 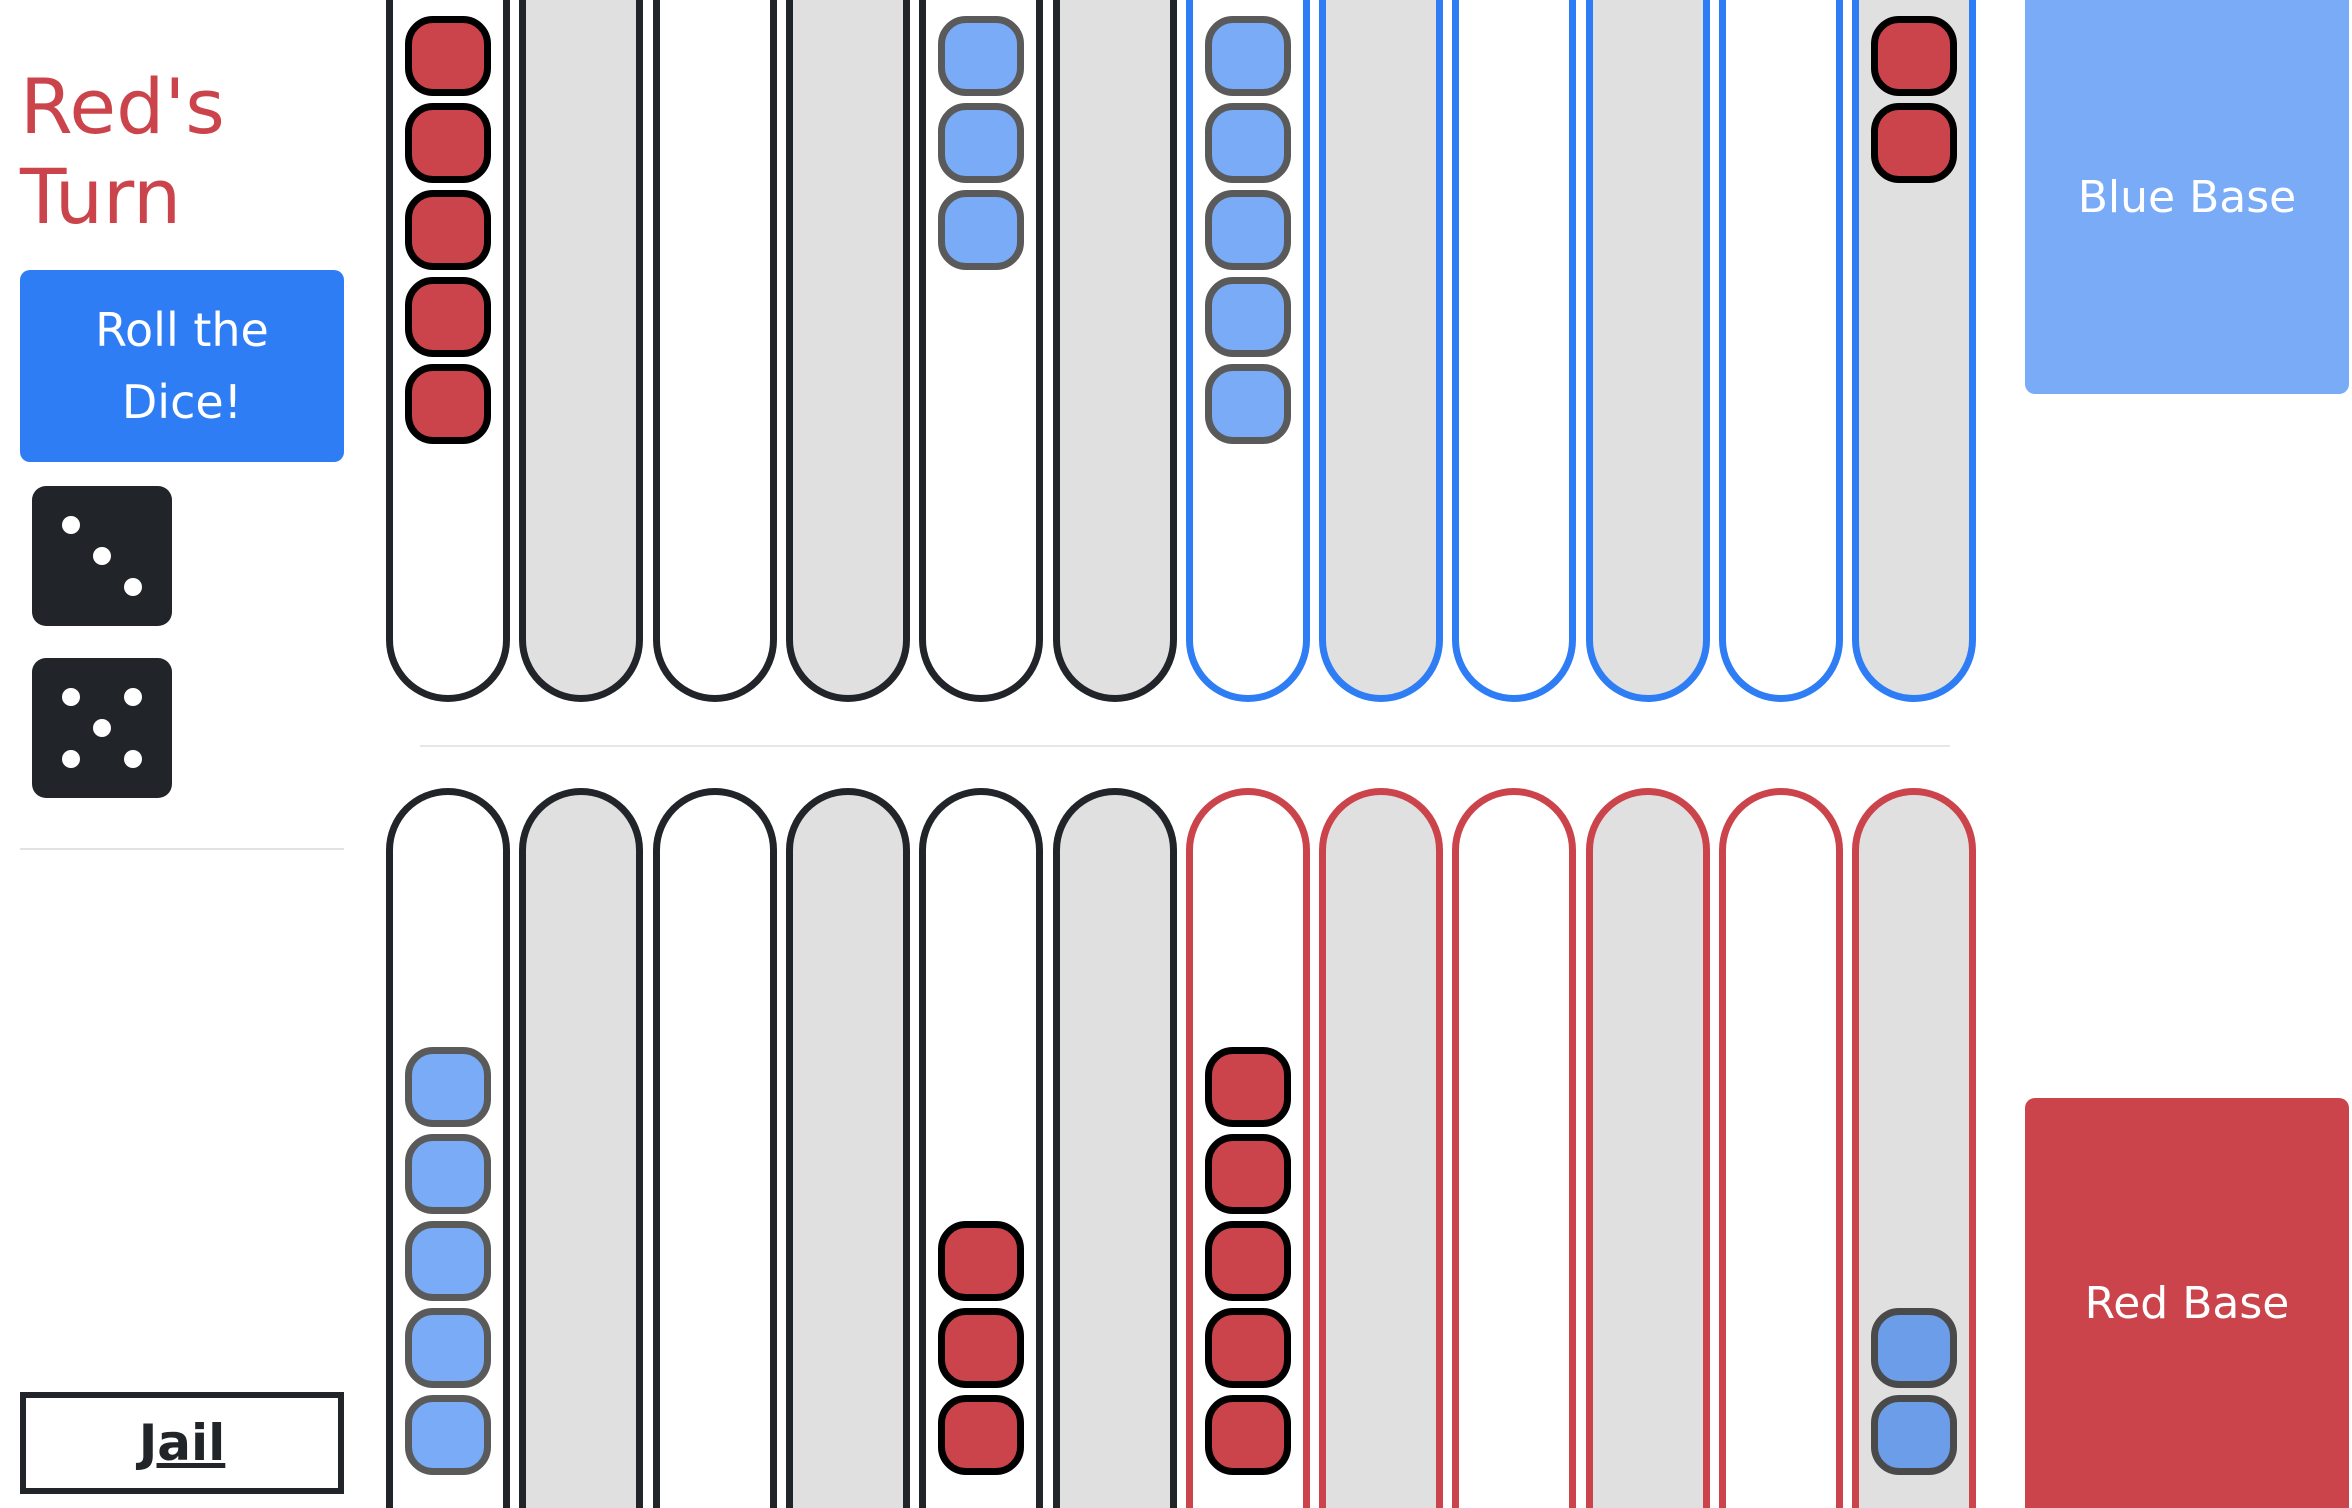 I want to click on red-base: Red Base, so click(x=2187, y=1303).